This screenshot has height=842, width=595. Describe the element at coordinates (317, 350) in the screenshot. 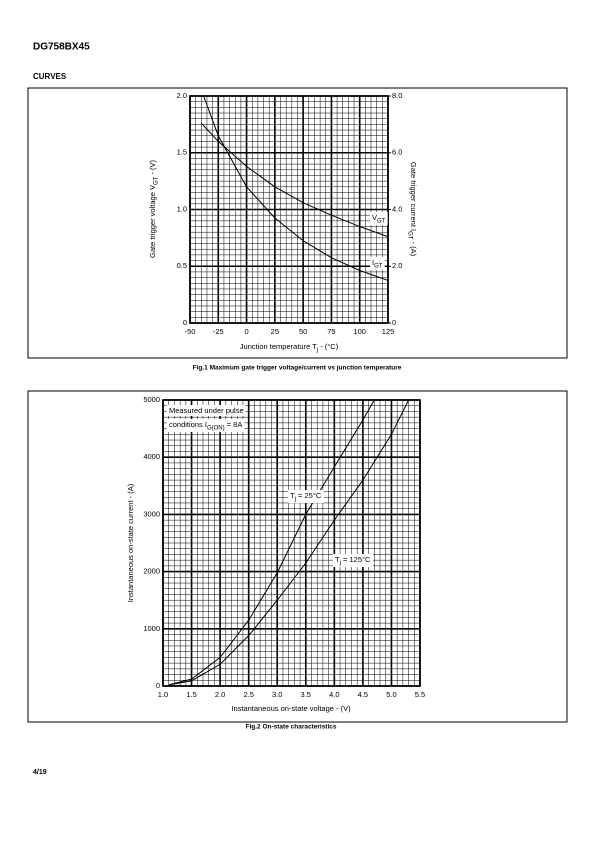

I see `x-axis-label-part: j` at that location.